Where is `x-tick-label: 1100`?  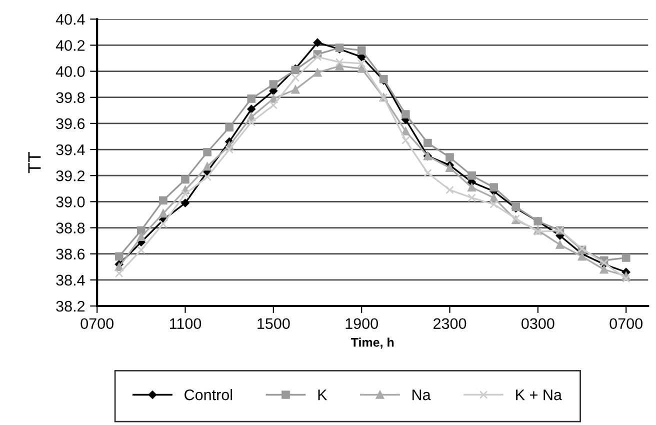 x-tick-label: 1100 is located at coordinates (186, 324).